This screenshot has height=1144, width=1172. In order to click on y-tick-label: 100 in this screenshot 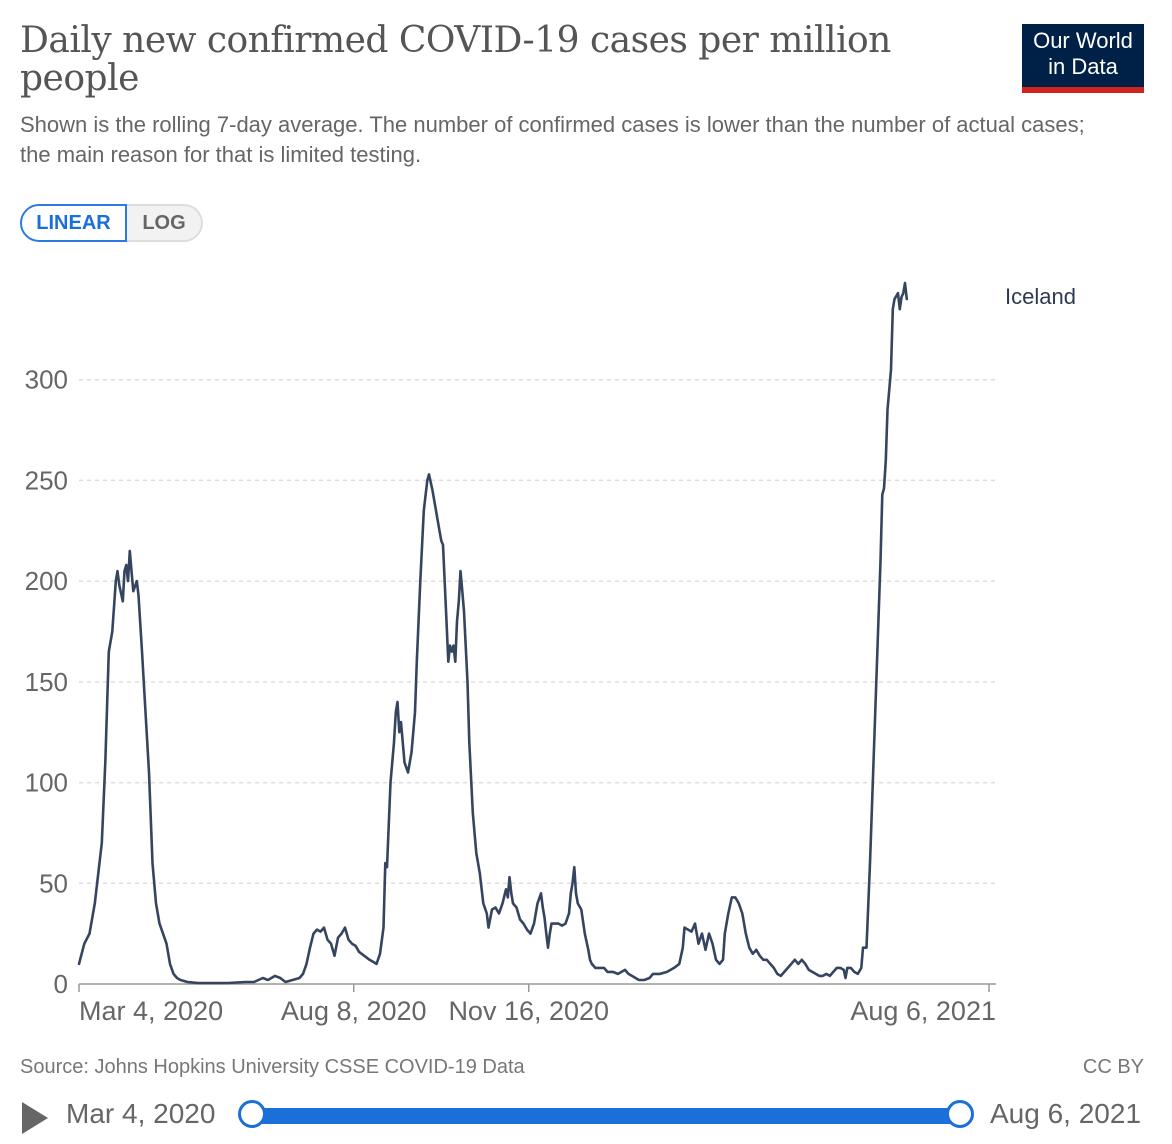, I will do `click(46, 783)`.